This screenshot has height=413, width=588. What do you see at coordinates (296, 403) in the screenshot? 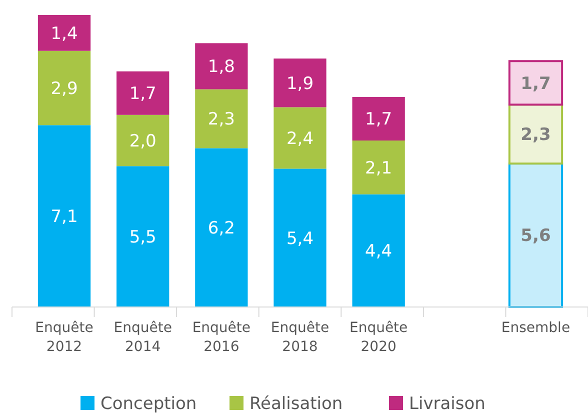
I see `legend-label: Réalisation` at bounding box center [296, 403].